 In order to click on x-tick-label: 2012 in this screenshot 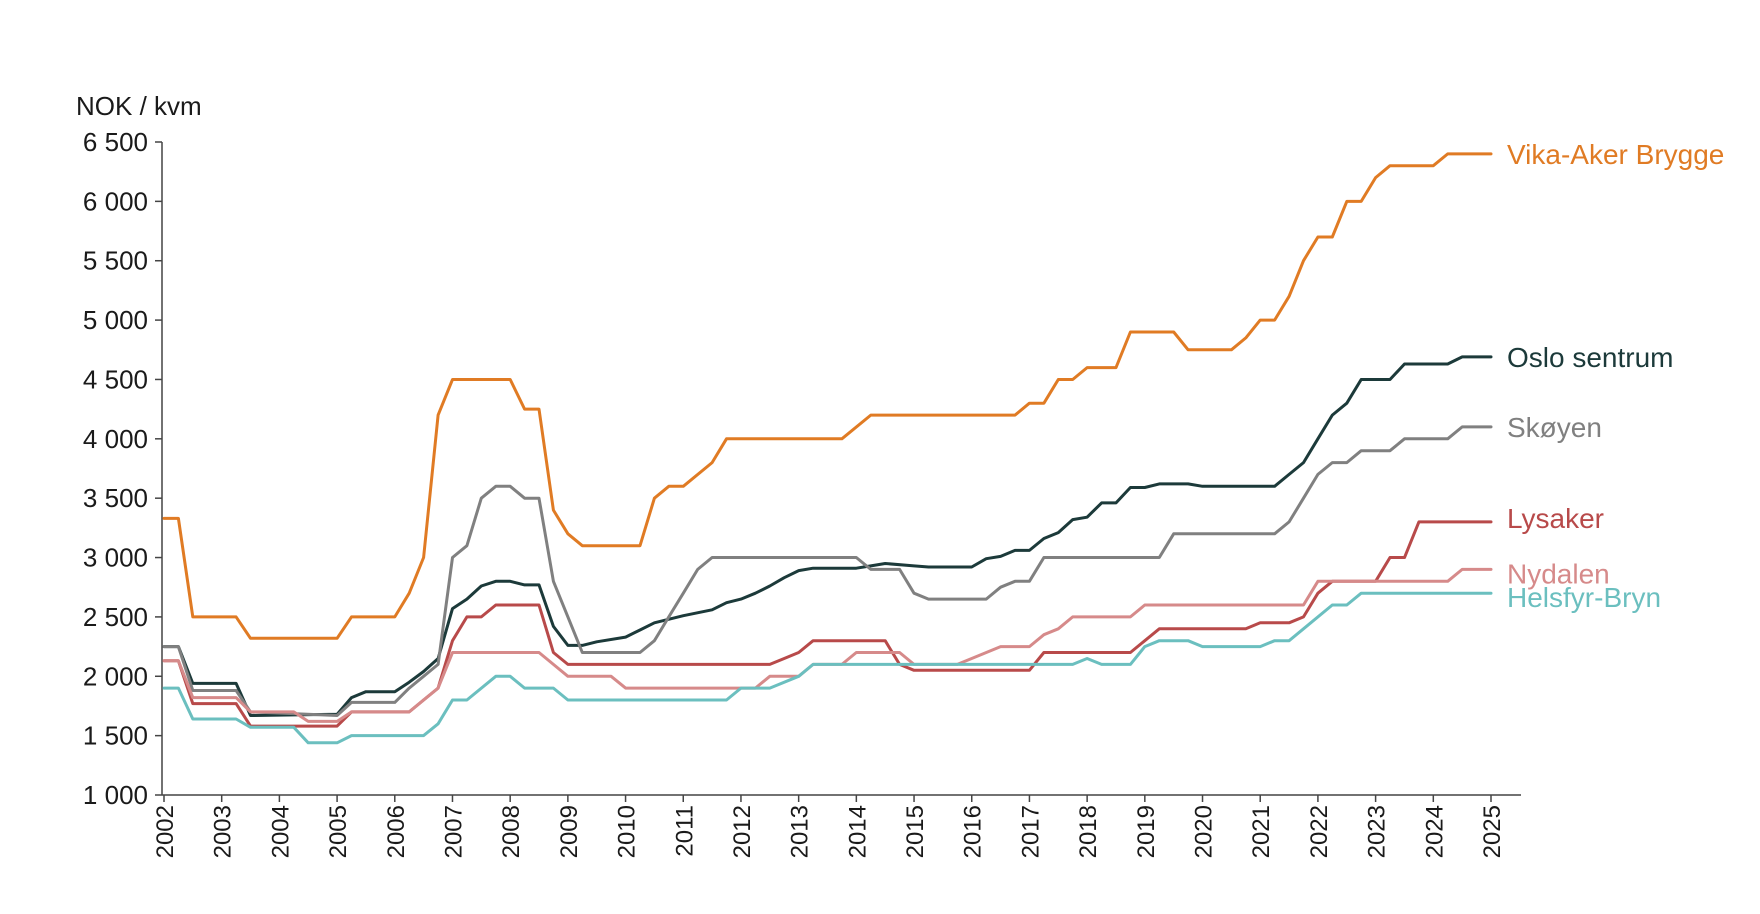, I will do `click(742, 831)`.